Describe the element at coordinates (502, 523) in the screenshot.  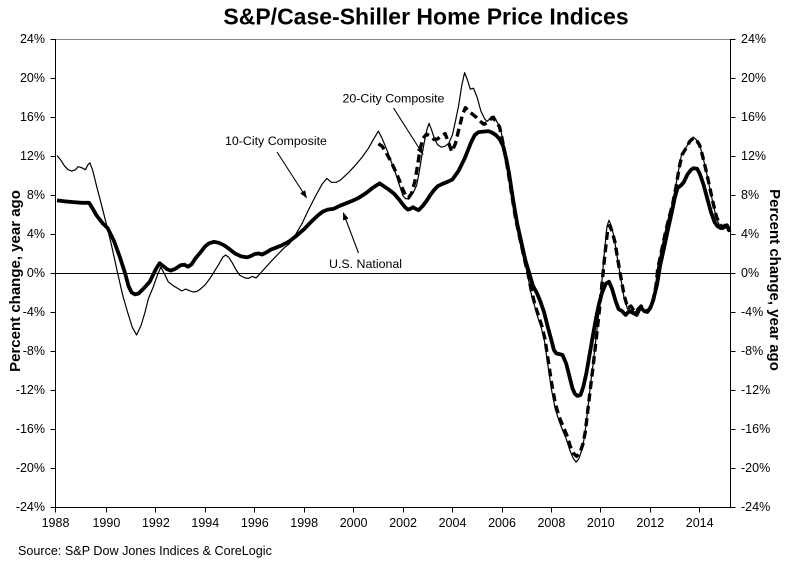
I see `svg-text: 2006` at that location.